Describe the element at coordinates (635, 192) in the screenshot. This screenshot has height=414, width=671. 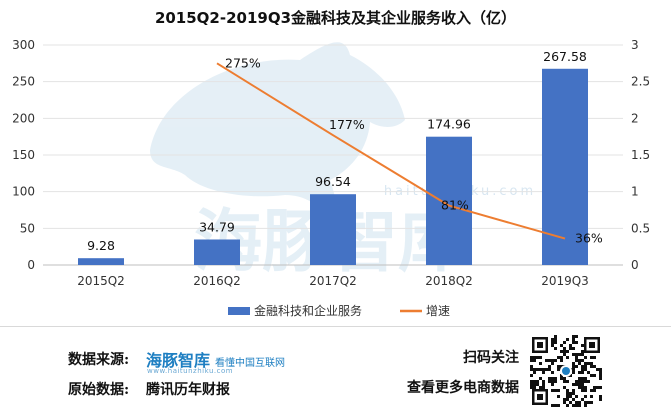
I see `y-right-tick-label: 1` at that location.